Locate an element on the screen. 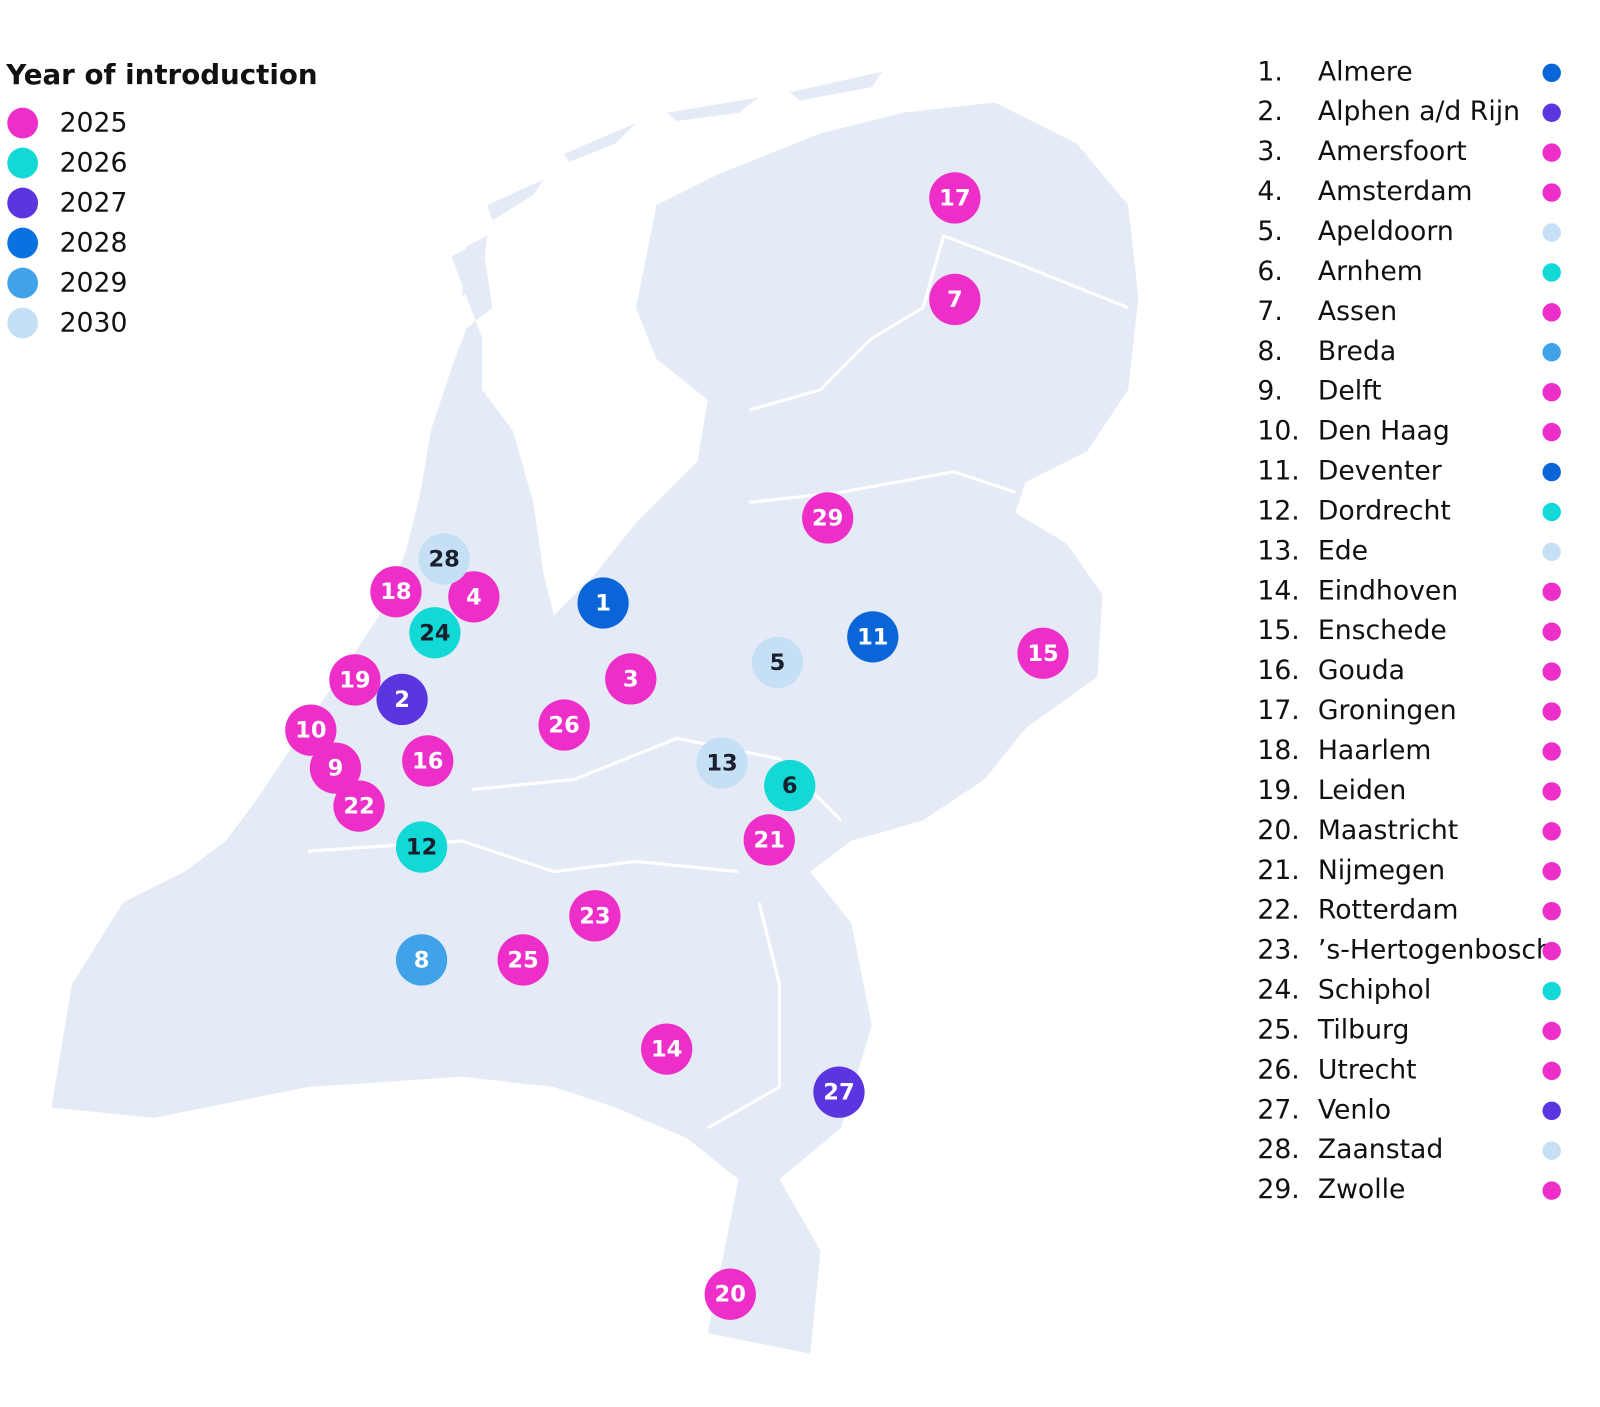 The height and width of the screenshot is (1407, 1600). city-index: 10. is located at coordinates (1278, 431).